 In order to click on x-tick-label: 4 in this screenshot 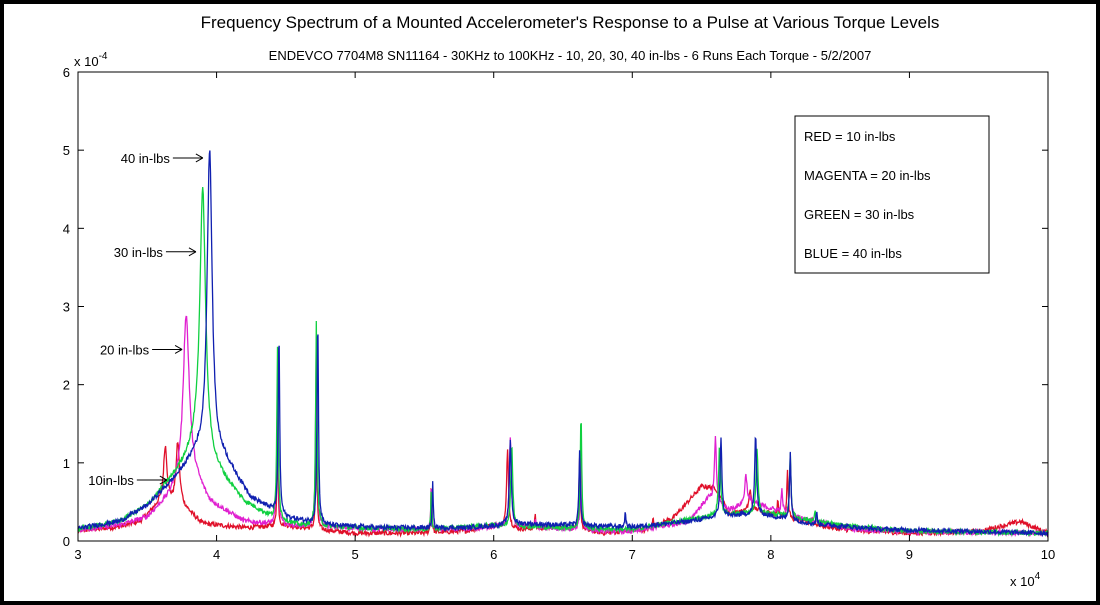, I will do `click(216, 554)`.